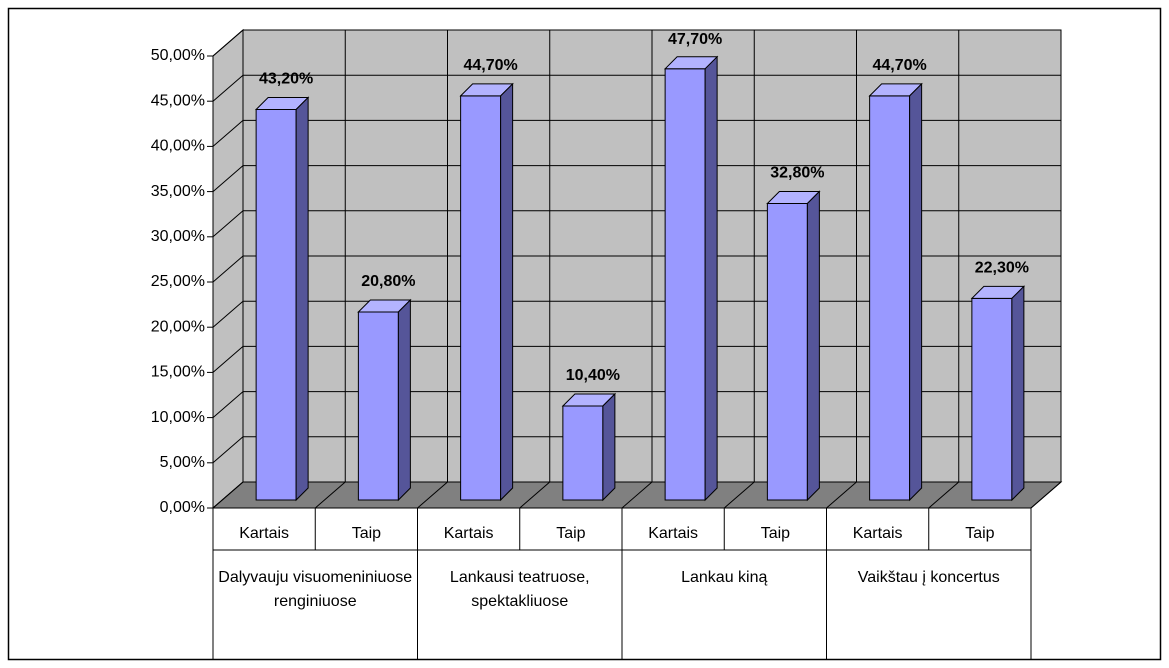  What do you see at coordinates (178, 191) in the screenshot?
I see `y-tick-label: 35,00%` at bounding box center [178, 191].